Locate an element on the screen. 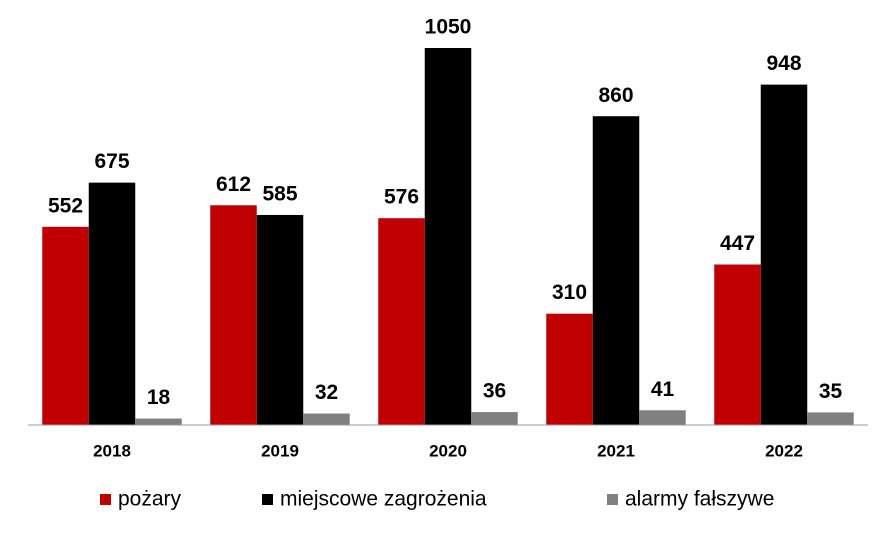 This screenshot has width=880, height=536. value-label: 41 is located at coordinates (663, 389).